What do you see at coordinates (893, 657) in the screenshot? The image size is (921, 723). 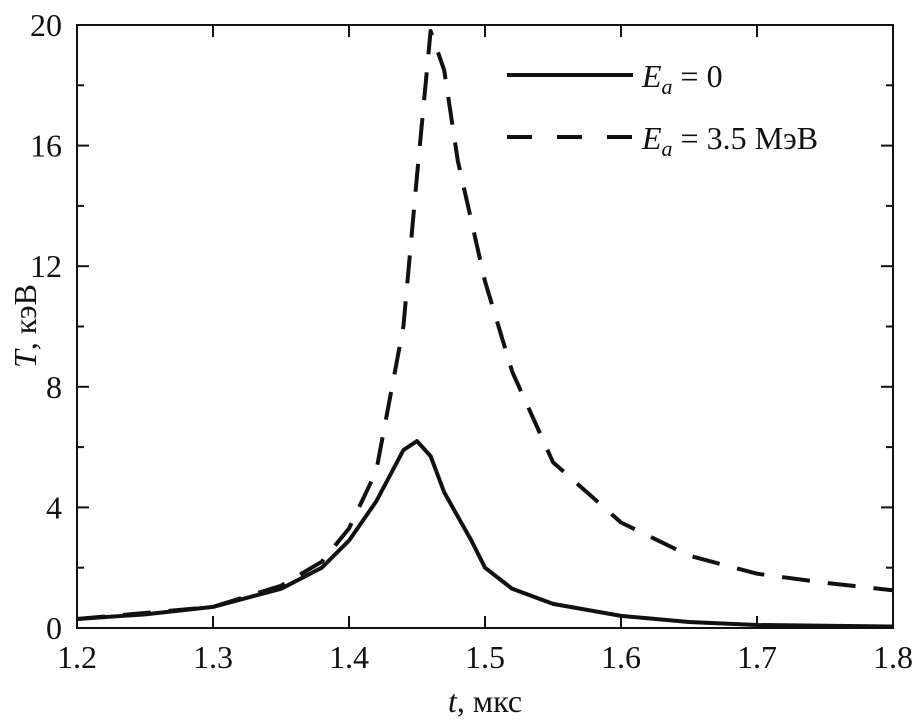 I see `x-tick-label: 1.8` at bounding box center [893, 657].